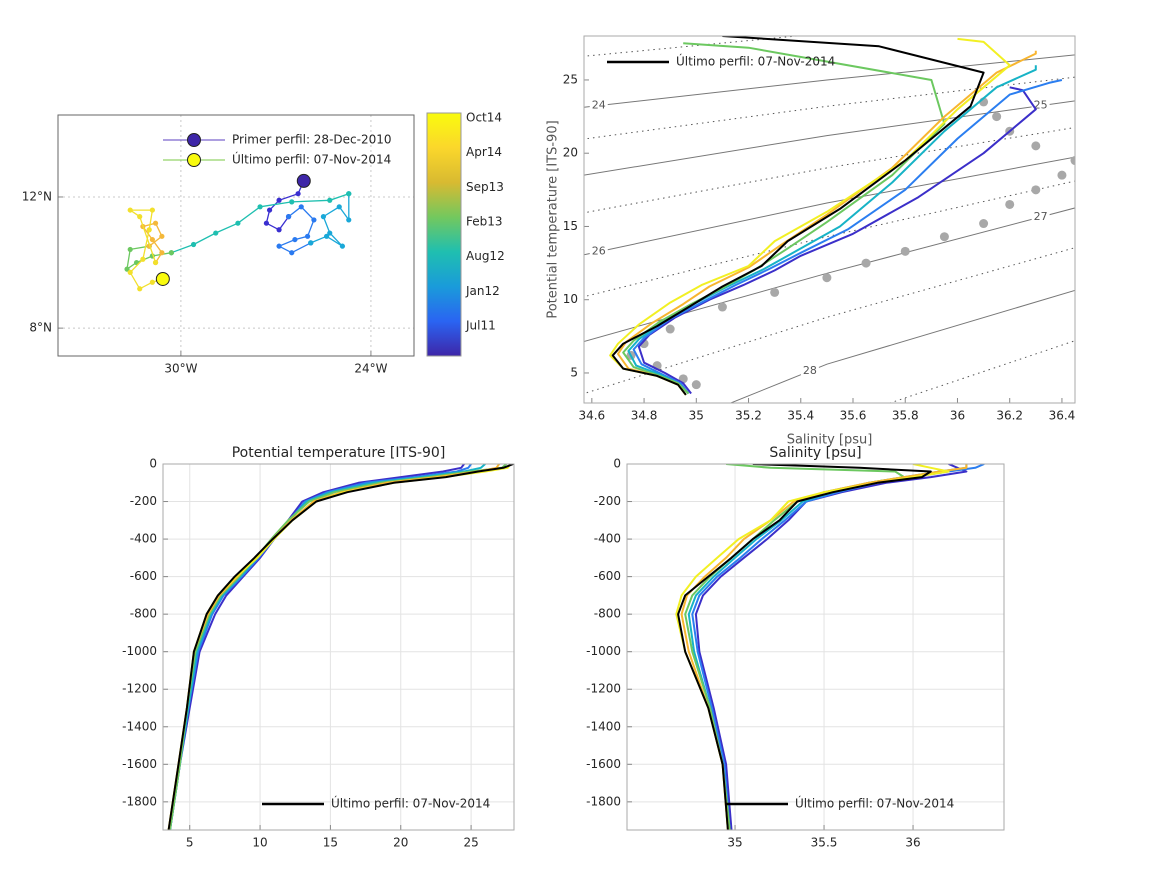 This screenshot has width=1167, height=875. Describe the element at coordinates (480, 326) in the screenshot. I see `colorbar-label: Jul11` at that location.